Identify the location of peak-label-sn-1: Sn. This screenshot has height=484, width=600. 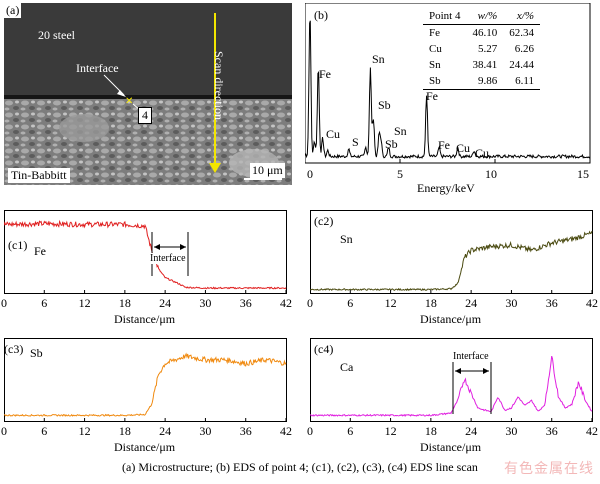
(378, 59).